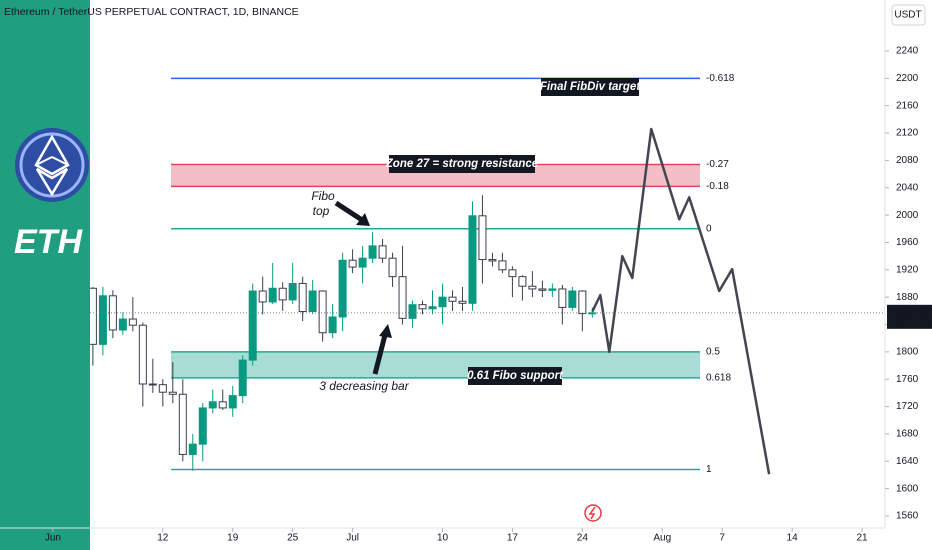 Image resolution: width=932 pixels, height=550 pixels. What do you see at coordinates (907, 78) in the screenshot?
I see `y-tick-label: 2200` at bounding box center [907, 78].